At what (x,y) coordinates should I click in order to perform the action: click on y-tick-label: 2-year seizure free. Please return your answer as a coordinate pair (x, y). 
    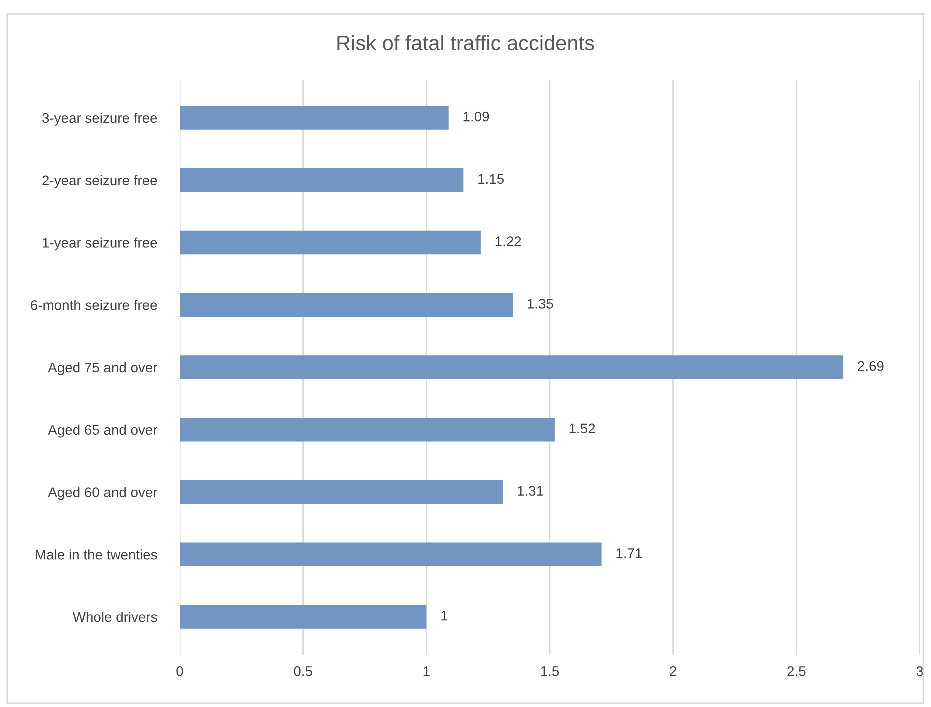
    Looking at the image, I should click on (100, 181).